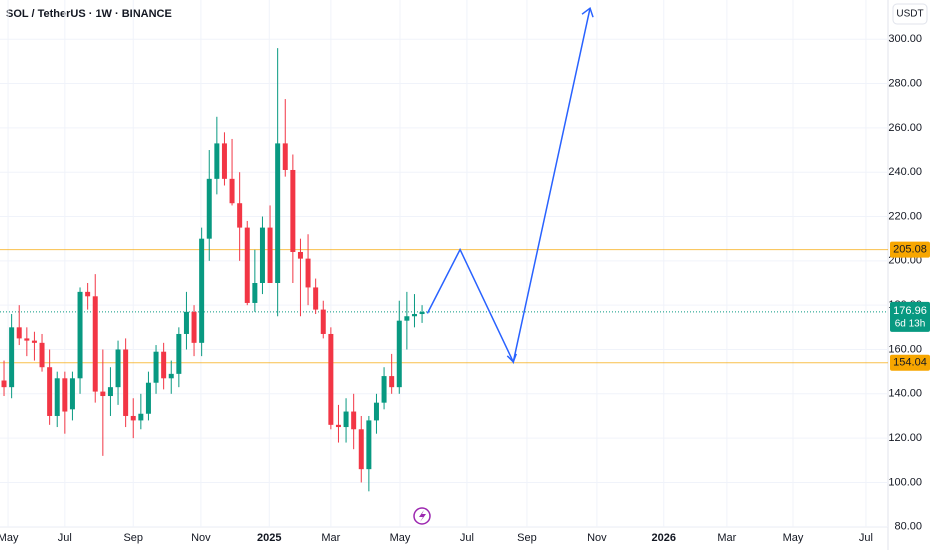  Describe the element at coordinates (905, 172) in the screenshot. I see `y-tick-label: 240.00` at that location.